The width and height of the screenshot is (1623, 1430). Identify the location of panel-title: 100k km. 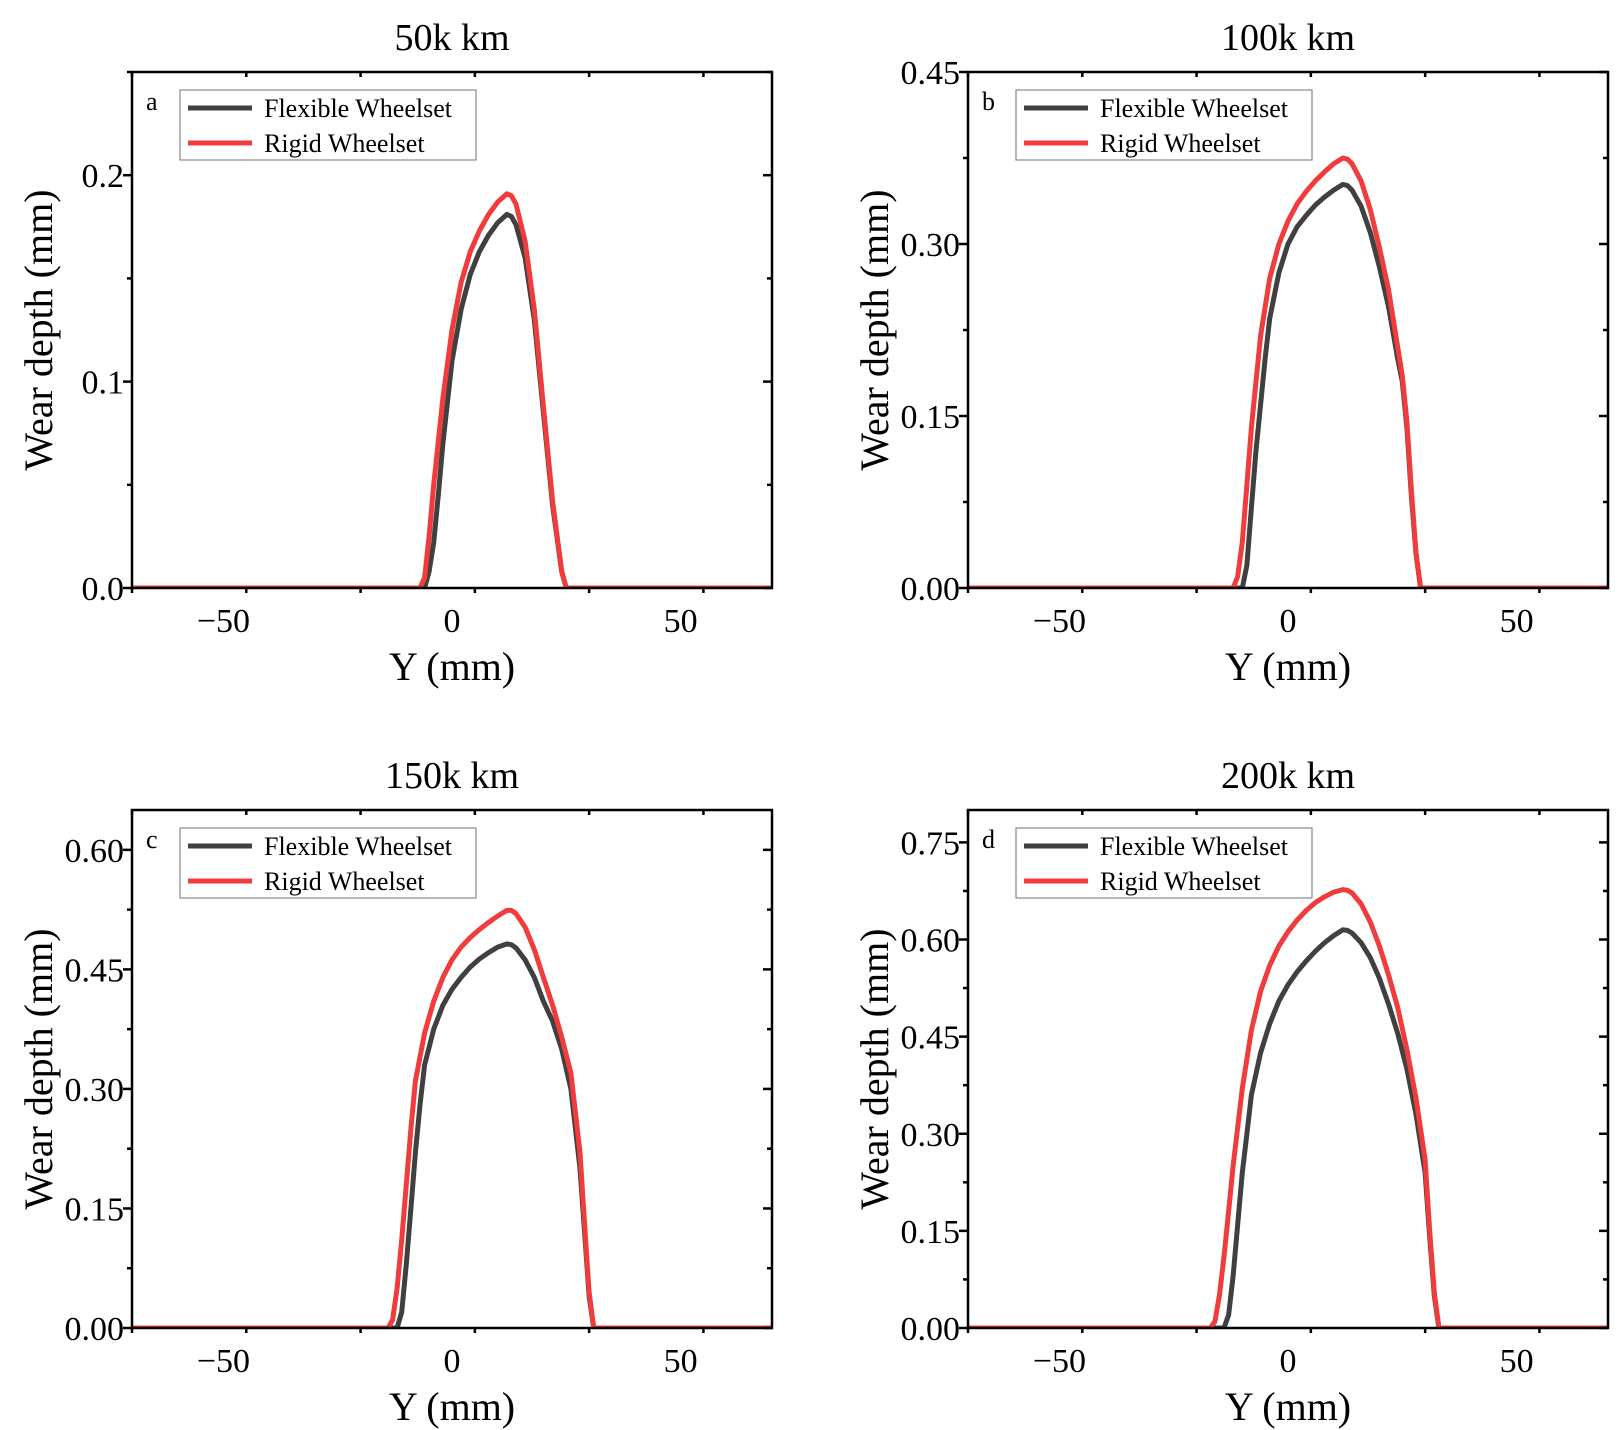
(1288, 38).